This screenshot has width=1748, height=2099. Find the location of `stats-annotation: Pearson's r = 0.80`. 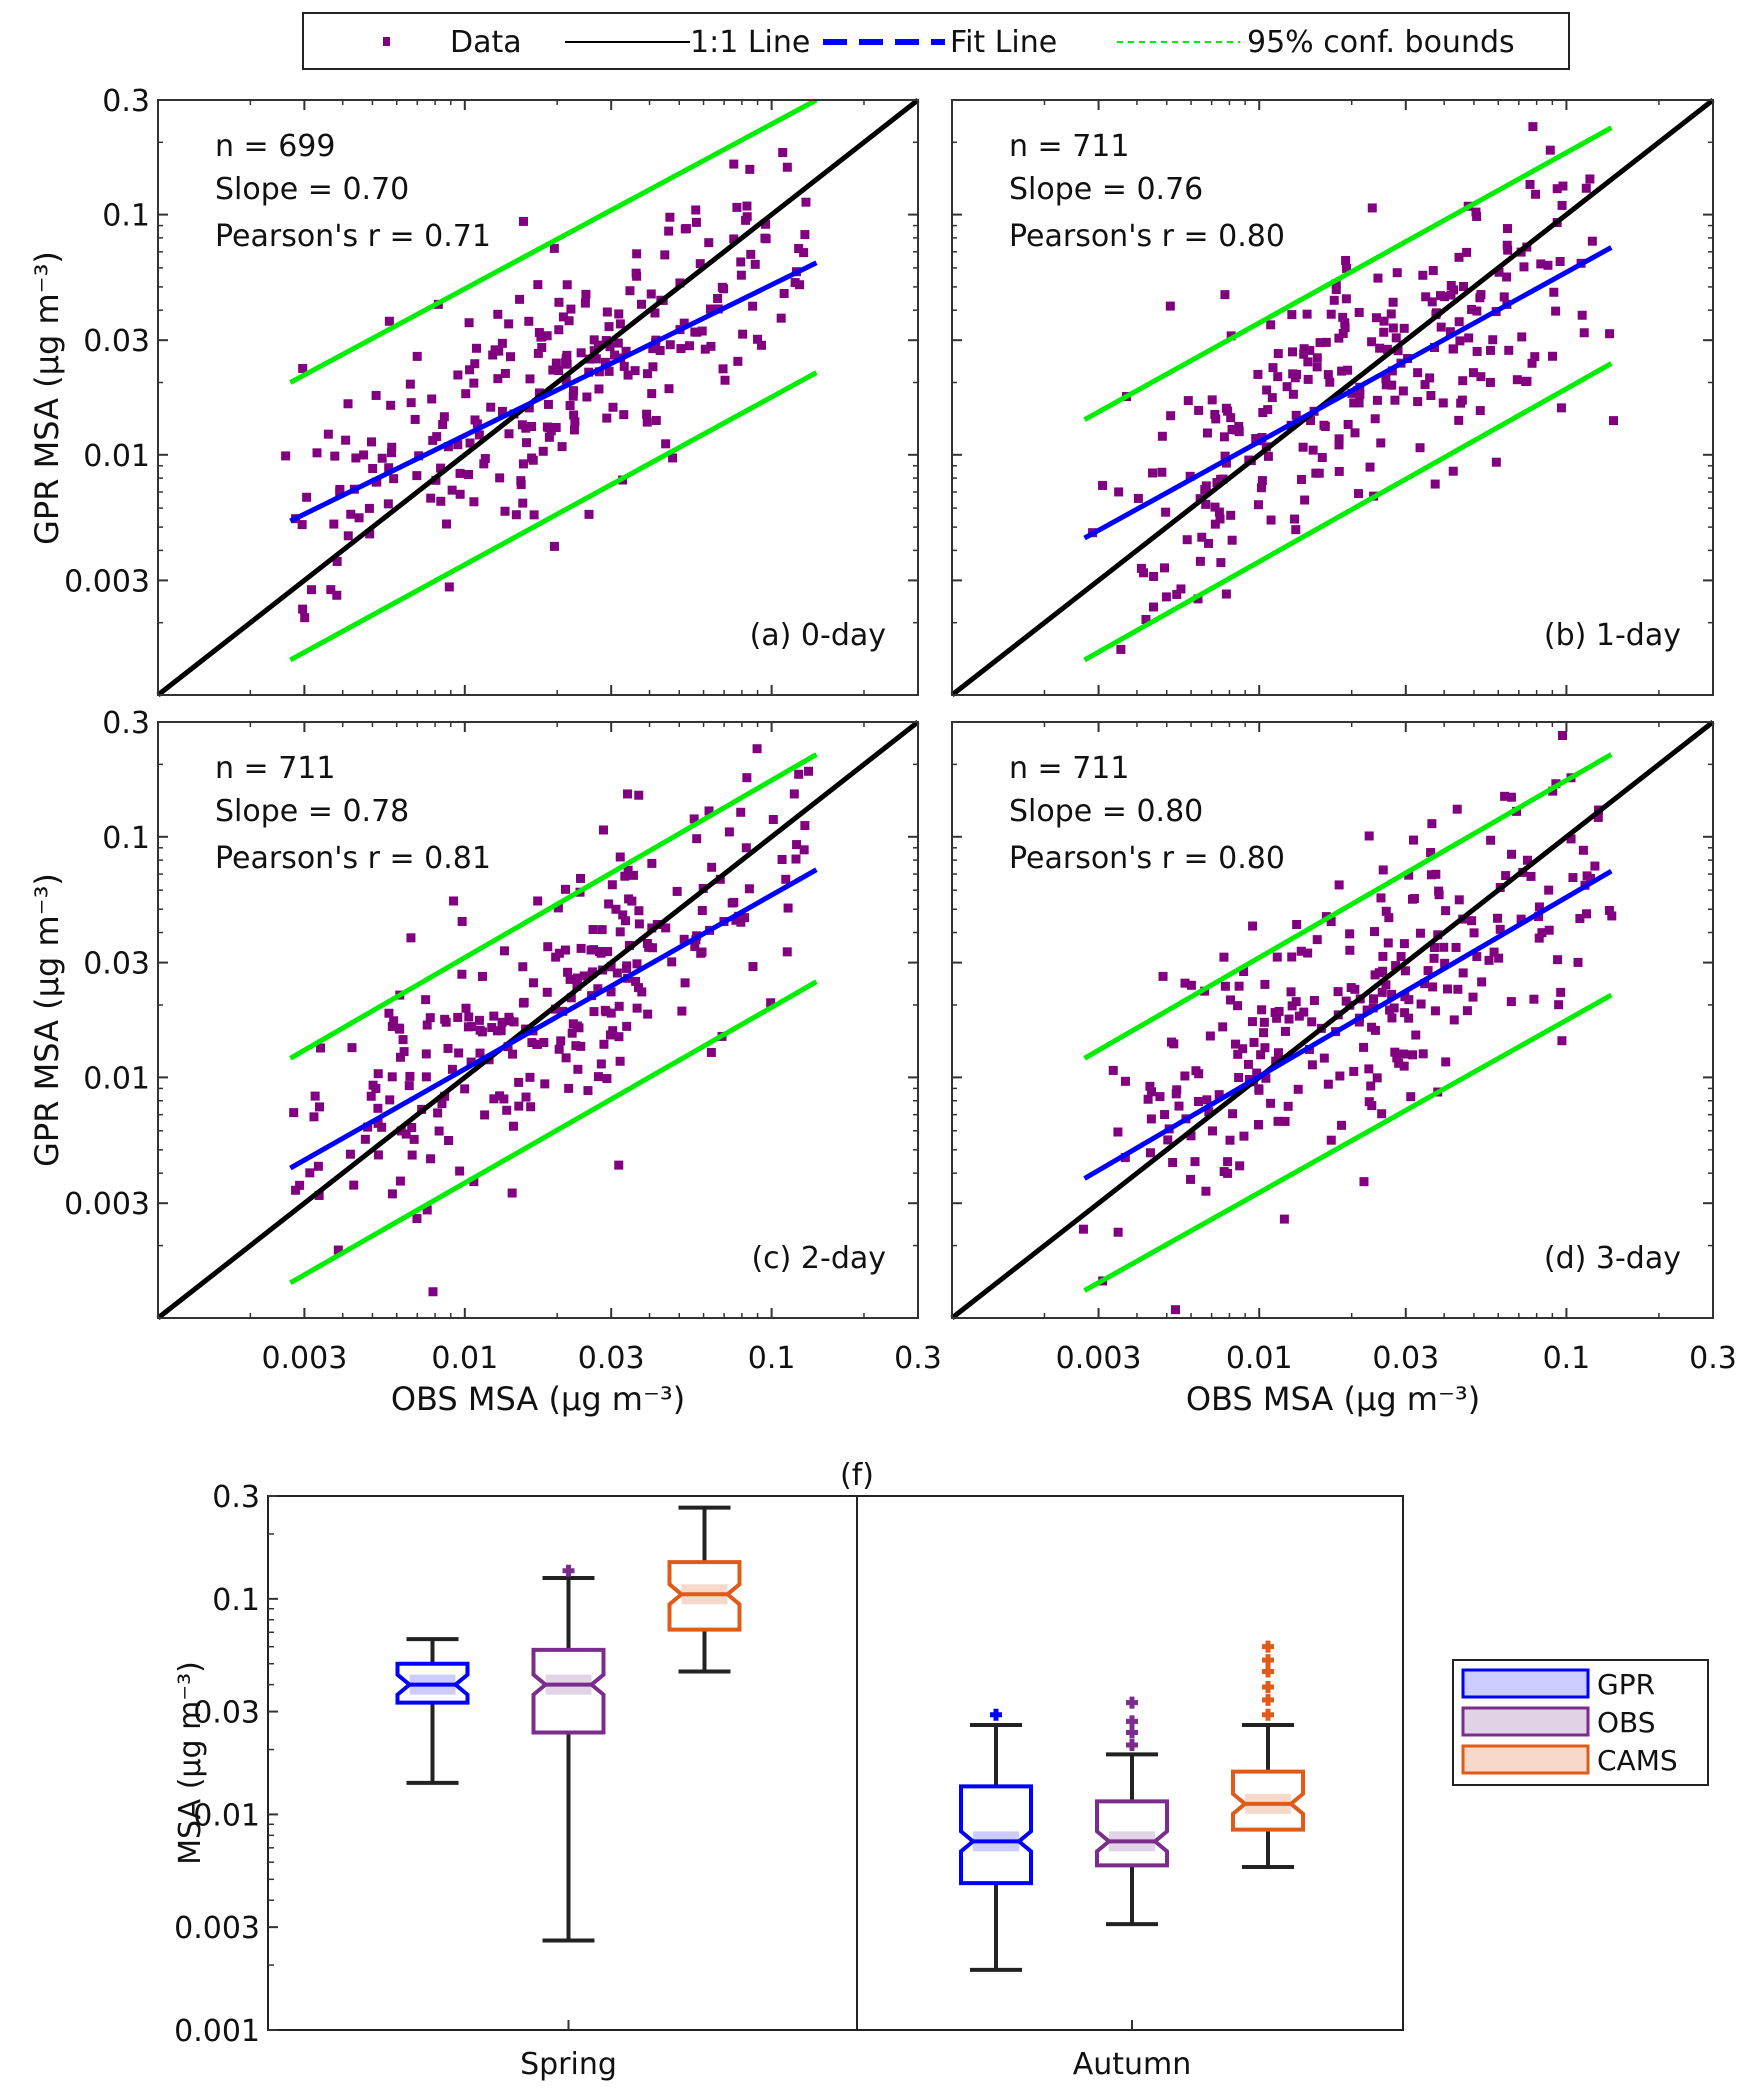

stats-annotation: Pearson's r = 0.80 is located at coordinates (1147, 236).